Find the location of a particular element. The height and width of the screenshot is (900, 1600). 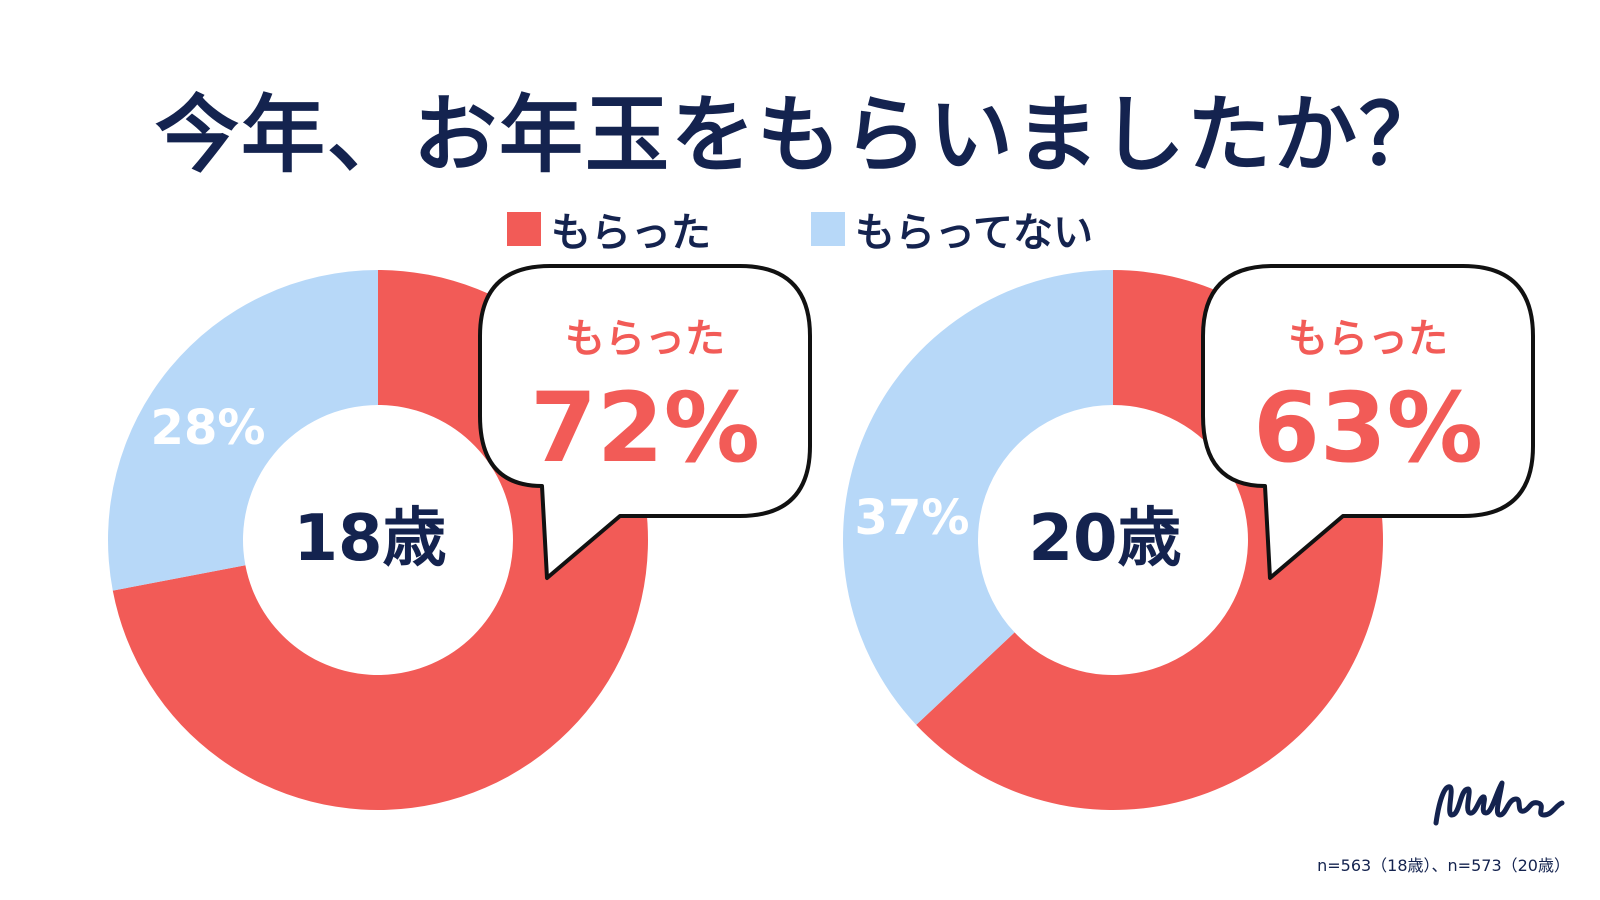

donut-1-callout-heading: もらった is located at coordinates (1368, 339).